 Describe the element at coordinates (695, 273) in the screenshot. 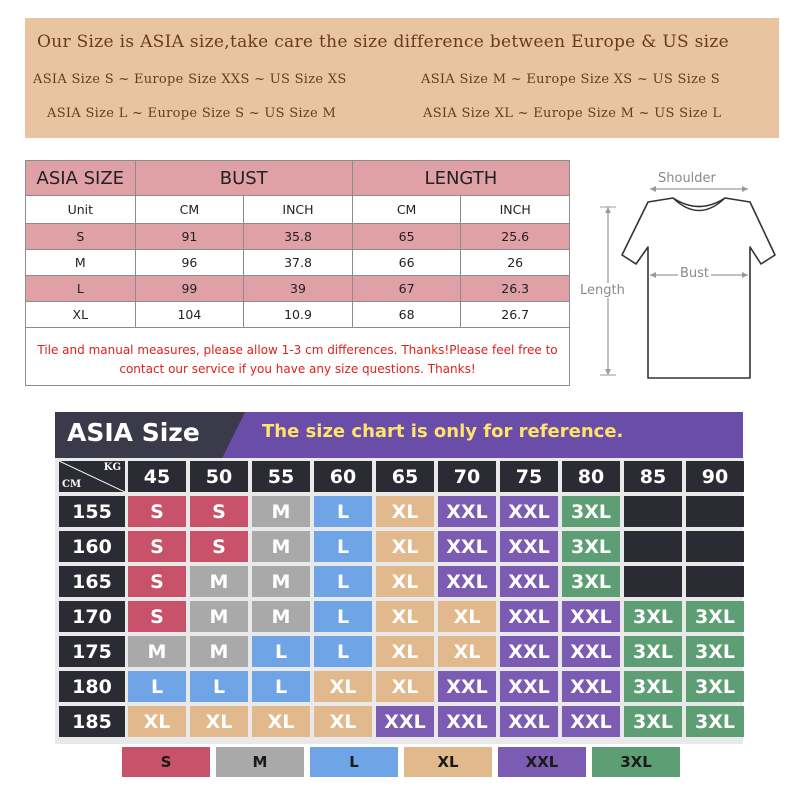

I see `bust-label: Bust` at that location.